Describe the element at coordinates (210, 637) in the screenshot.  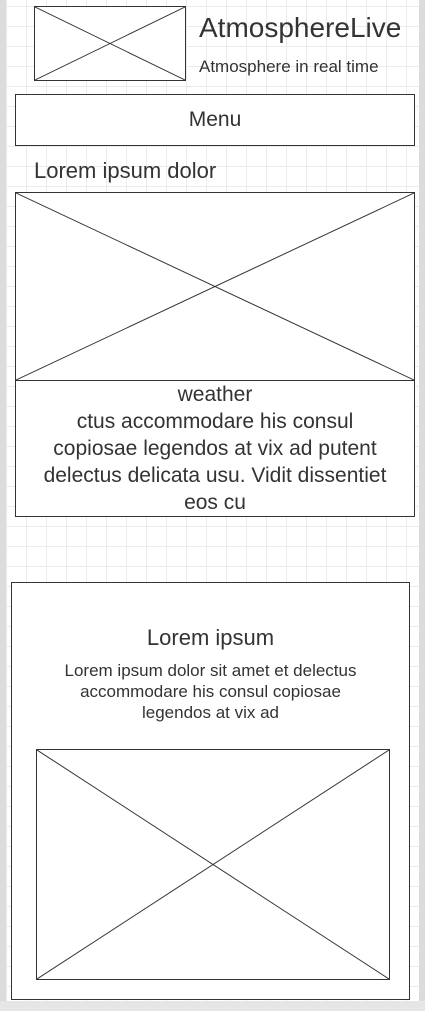
I see `card-title: Lorem ipsum` at that location.